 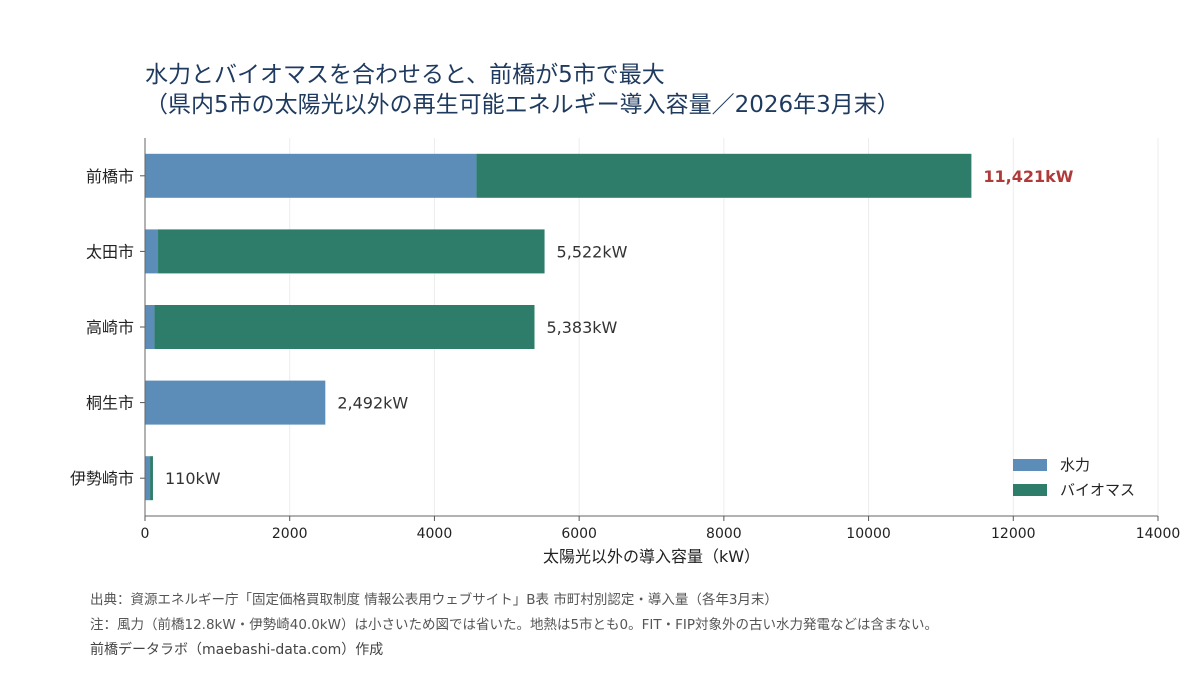 I want to click on credit-note: 前橋データラボ（maebashi-data.com）作成, so click(x=237, y=650).